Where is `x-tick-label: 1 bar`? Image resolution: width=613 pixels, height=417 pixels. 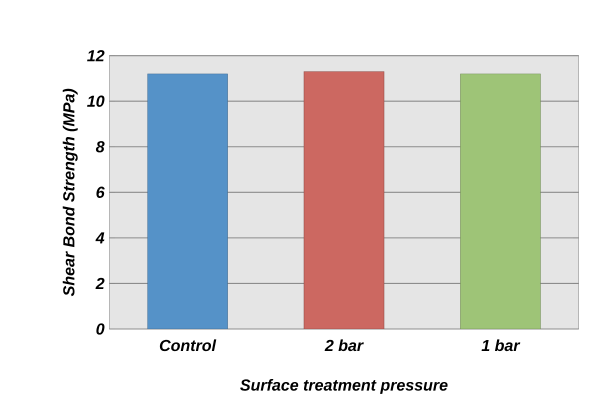 x-tick-label: 1 bar is located at coordinates (501, 345).